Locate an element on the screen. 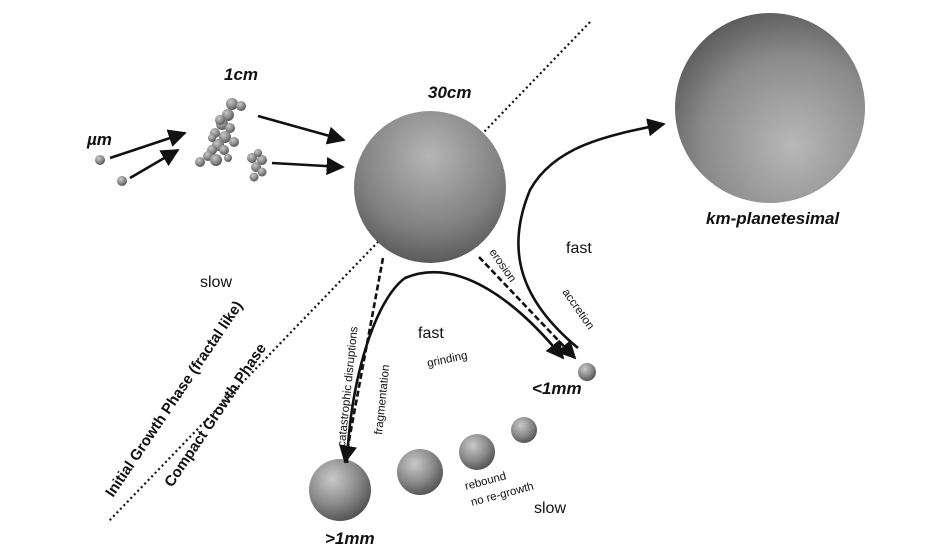 This screenshot has height=558, width=929. label-fast-top: fast is located at coordinates (579, 248).